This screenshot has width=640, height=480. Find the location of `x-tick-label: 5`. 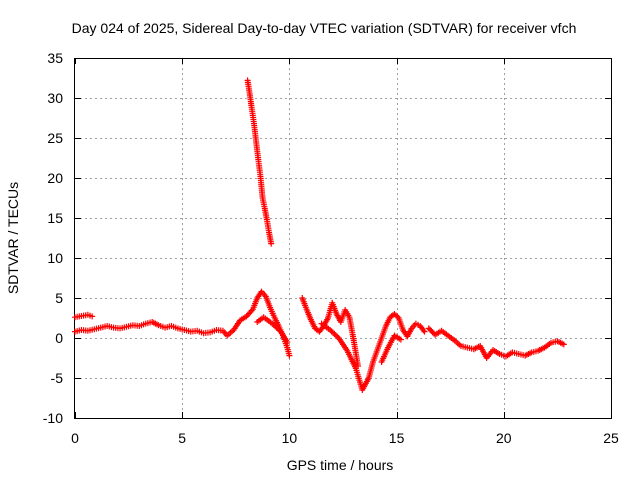

x-tick-label: 5 is located at coordinates (182, 438).